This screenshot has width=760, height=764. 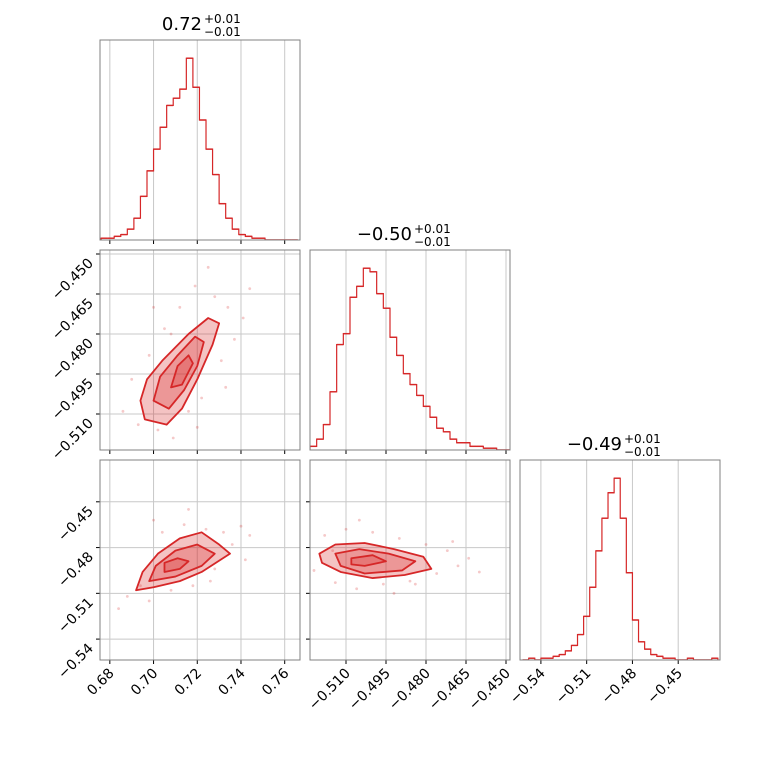 What do you see at coordinates (73, 320) in the screenshot?
I see `y-tick-label: −0.465` at bounding box center [73, 320].